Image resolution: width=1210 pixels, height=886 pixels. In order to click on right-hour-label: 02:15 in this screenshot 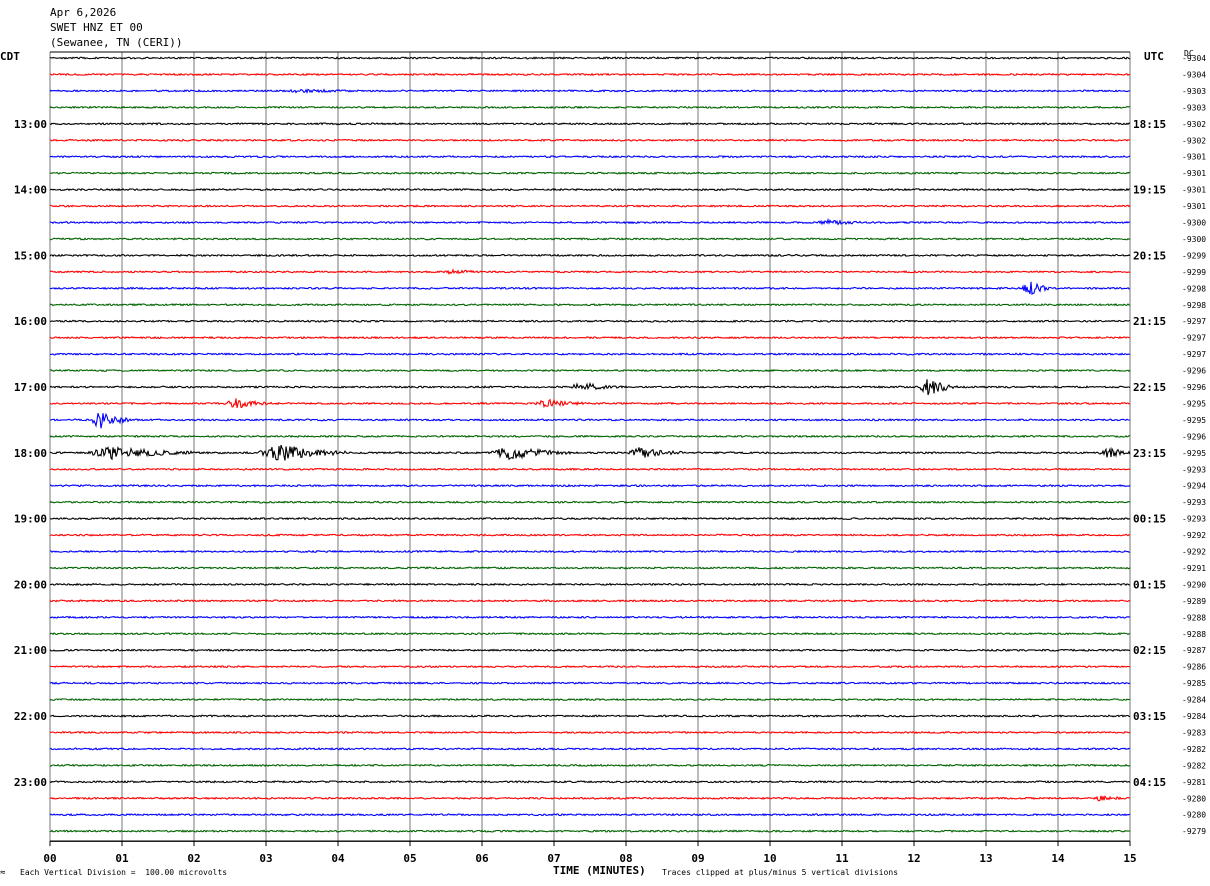, I will do `click(1149, 650)`.